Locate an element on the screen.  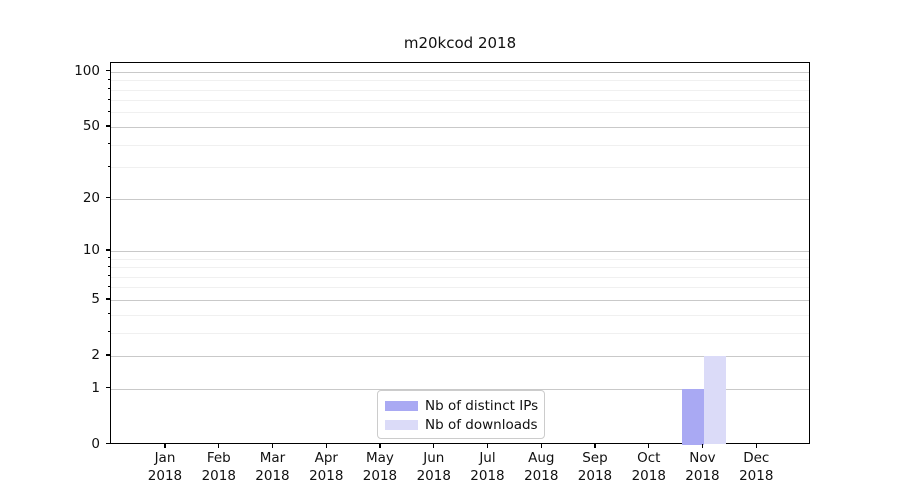
bar-distinct-ips is located at coordinates (692, 416).